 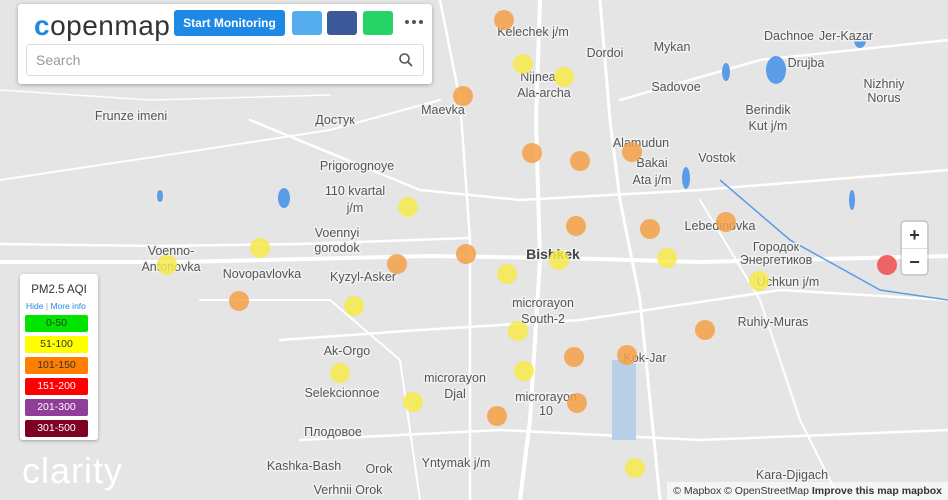 I want to click on place-label: Voennyi, so click(x=337, y=233).